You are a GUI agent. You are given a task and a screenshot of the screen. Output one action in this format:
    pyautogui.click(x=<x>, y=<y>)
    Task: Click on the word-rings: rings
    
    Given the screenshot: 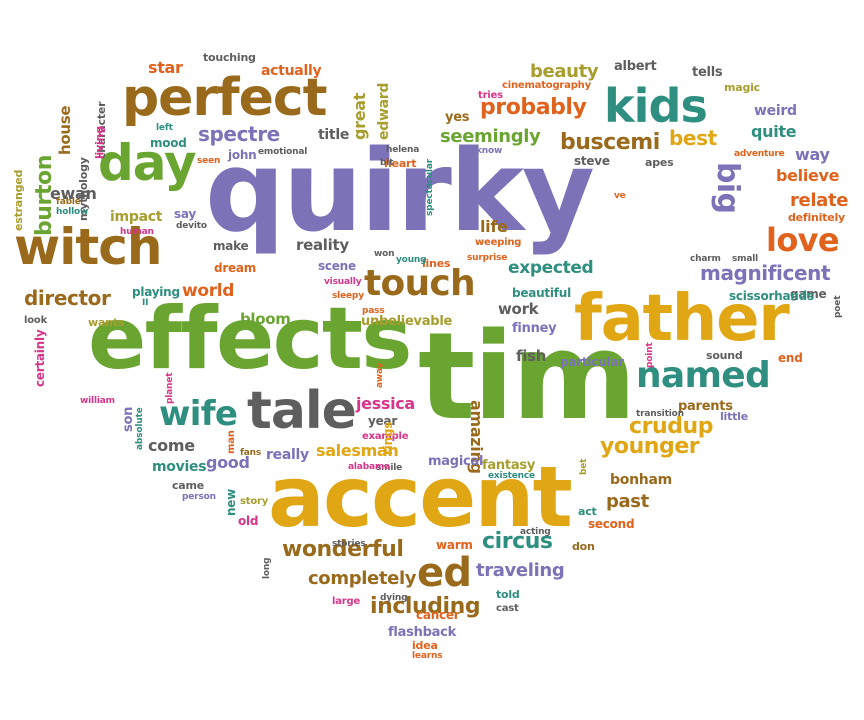 What is the action you would take?
    pyautogui.click(x=388, y=439)
    